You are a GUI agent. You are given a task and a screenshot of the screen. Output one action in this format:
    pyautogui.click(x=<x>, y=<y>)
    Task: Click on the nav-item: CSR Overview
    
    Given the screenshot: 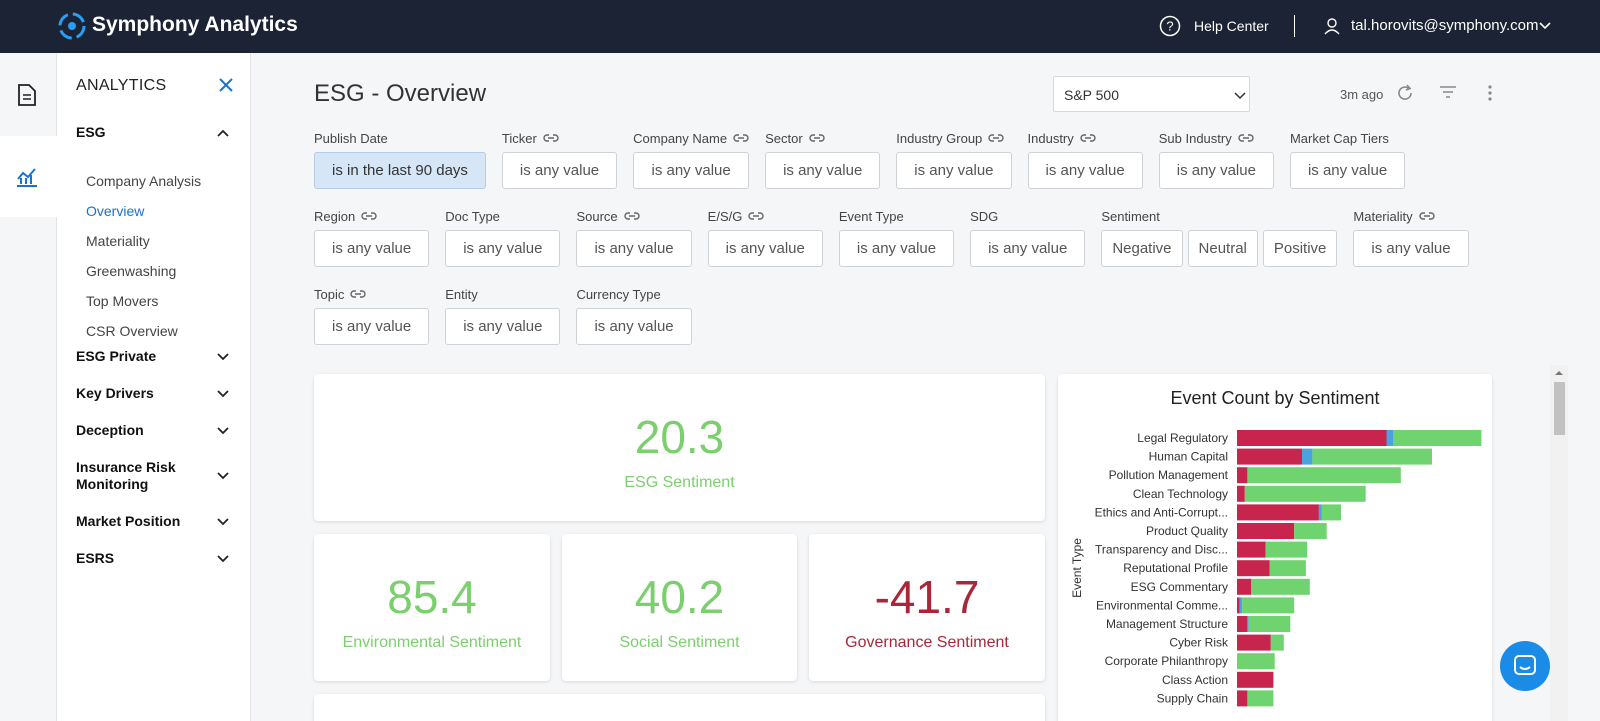 What is the action you would take?
    pyautogui.click(x=132, y=331)
    